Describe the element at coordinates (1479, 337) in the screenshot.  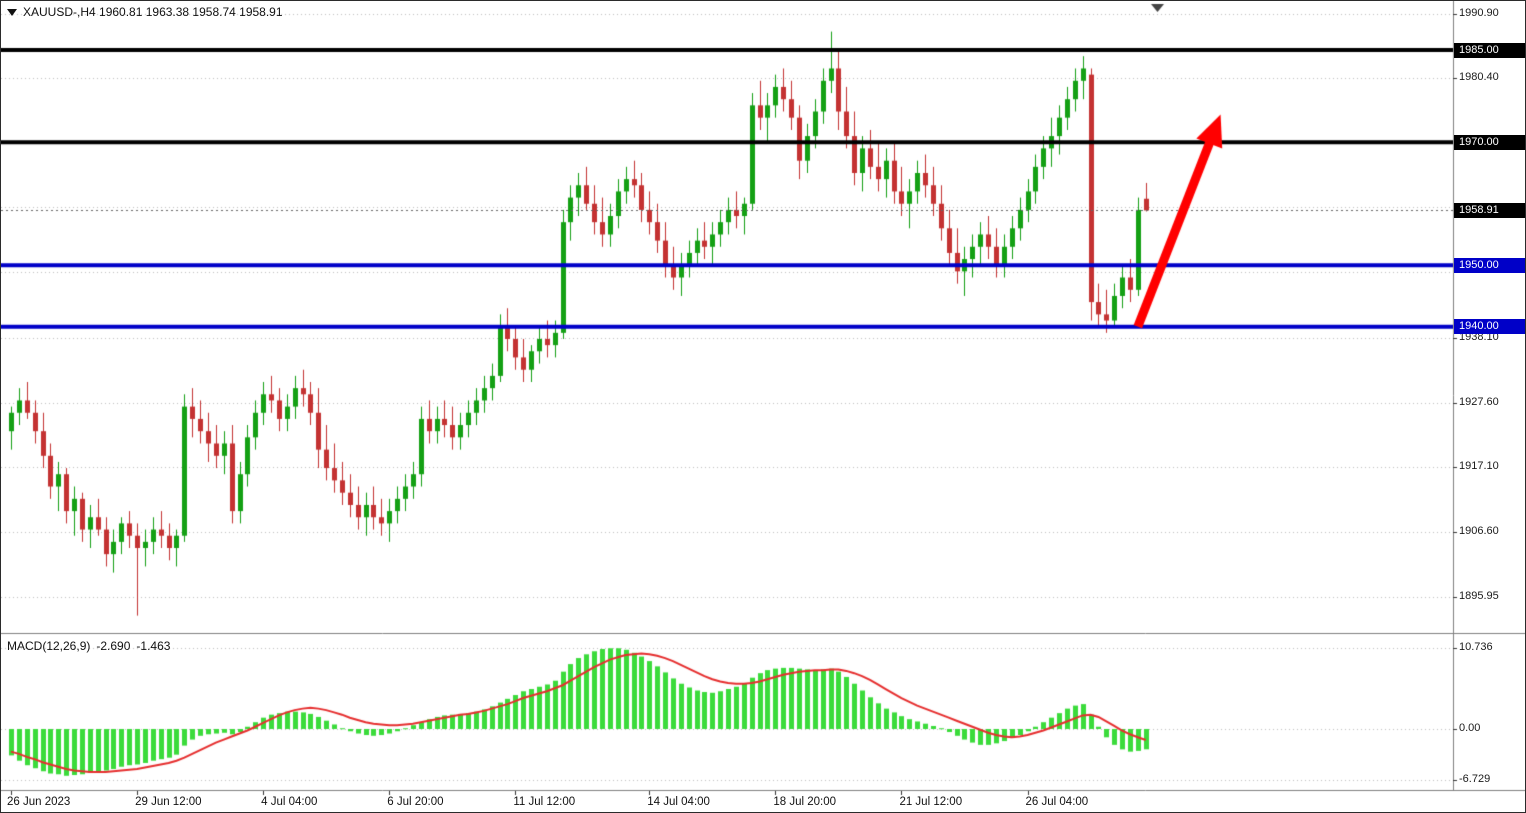
I see `price-axis-label: 1938.10` at that location.